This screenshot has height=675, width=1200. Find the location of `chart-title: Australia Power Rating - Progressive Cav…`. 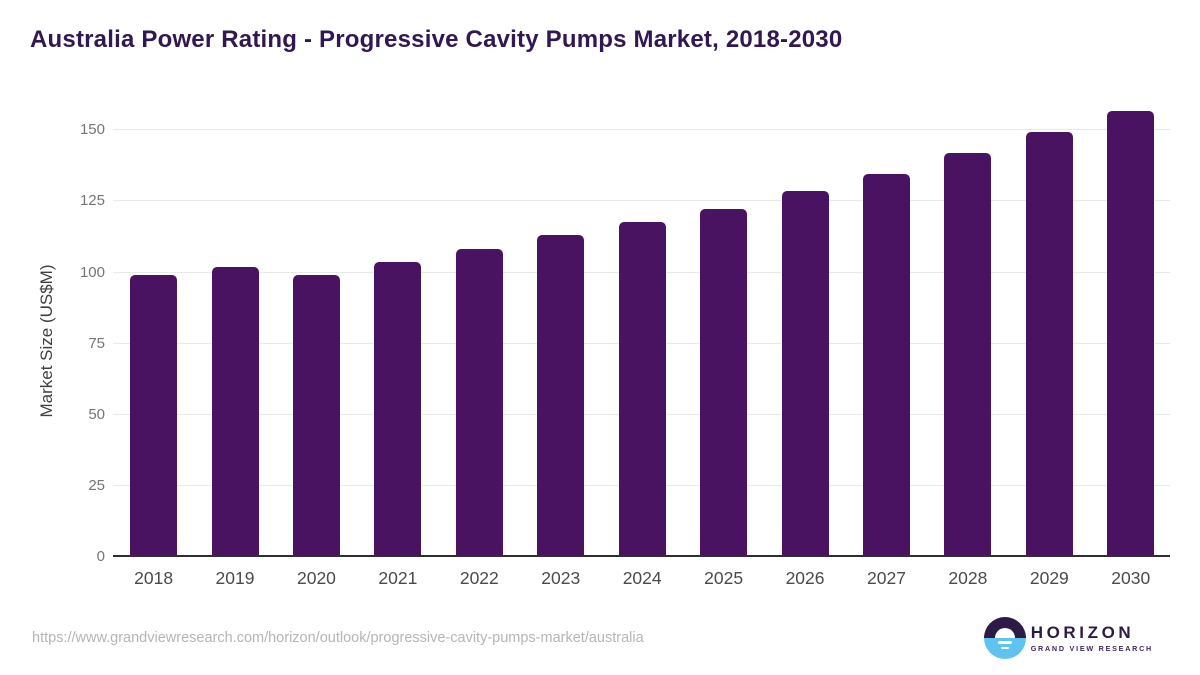

chart-title: Australia Power Rating - Progressive Cav… is located at coordinates (436, 39).